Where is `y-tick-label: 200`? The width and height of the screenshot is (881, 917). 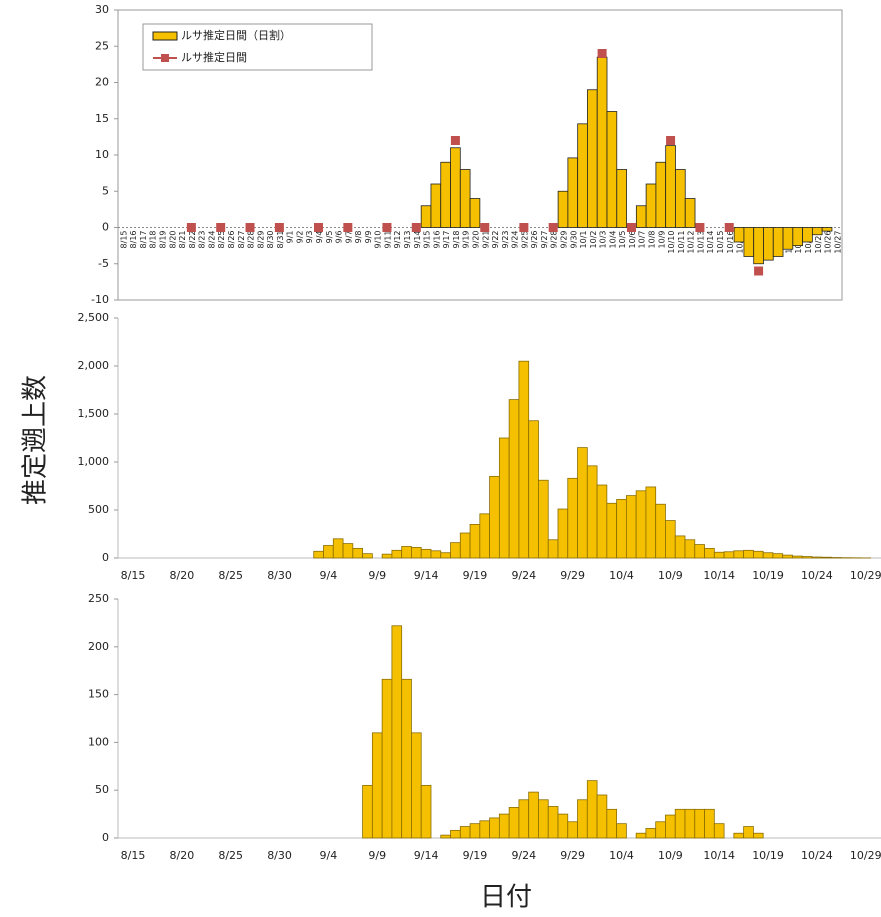
y-tick-label: 200 is located at coordinates (98, 646).